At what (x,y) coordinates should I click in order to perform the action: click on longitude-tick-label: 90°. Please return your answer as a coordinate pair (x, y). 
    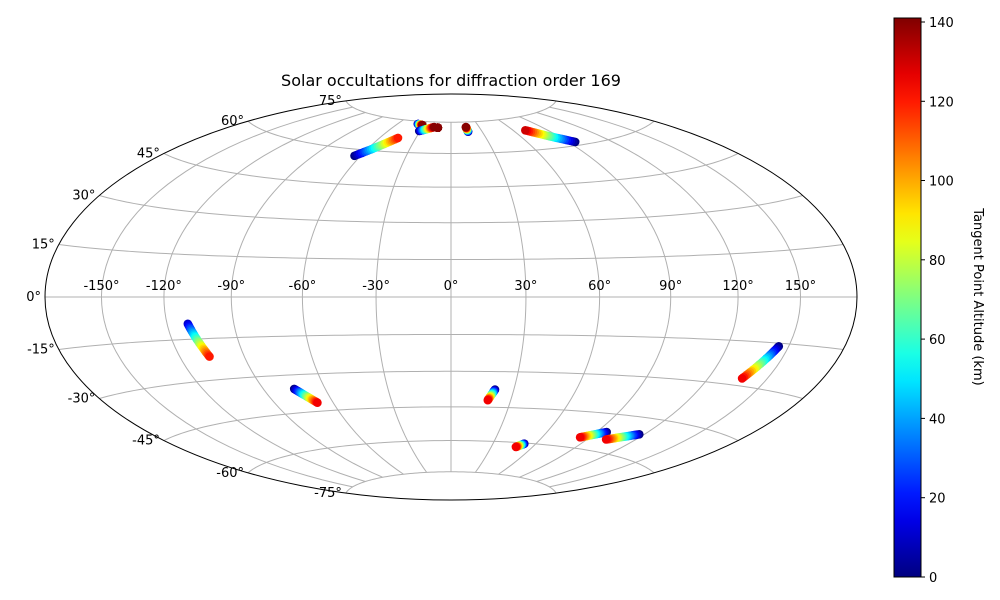
    Looking at the image, I should click on (670, 286).